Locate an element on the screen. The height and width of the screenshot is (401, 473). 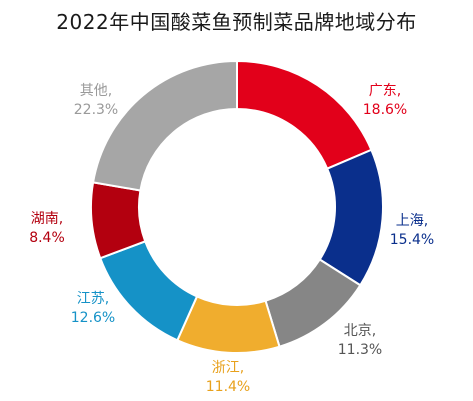
slice-value-label-2: 11.3% is located at coordinates (360, 350).